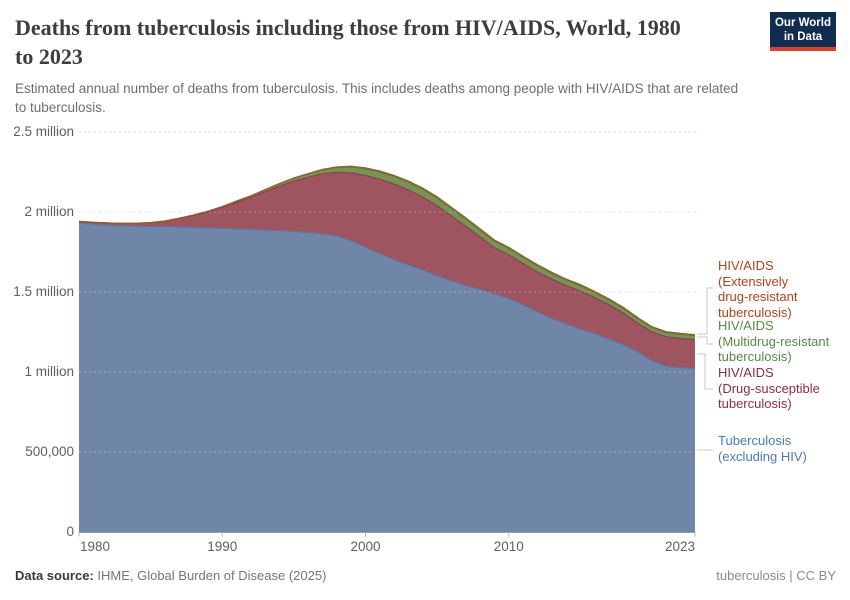 The image size is (850, 600). I want to click on y-tick-label: 0, so click(70, 531).